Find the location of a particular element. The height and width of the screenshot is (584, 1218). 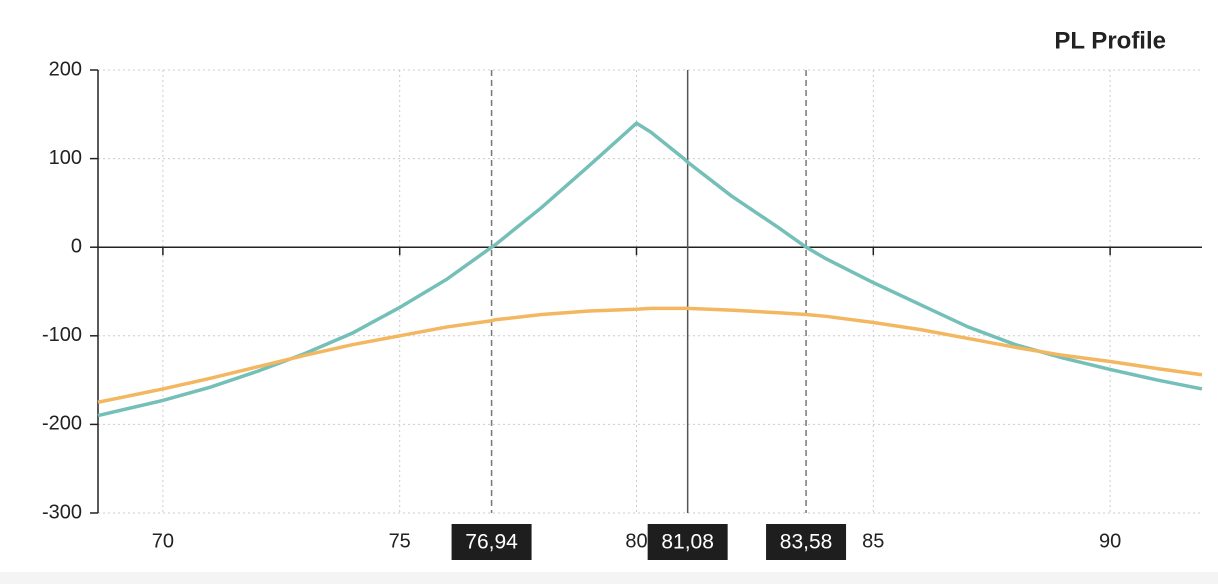

x-tick-label: 90 is located at coordinates (1110, 541).